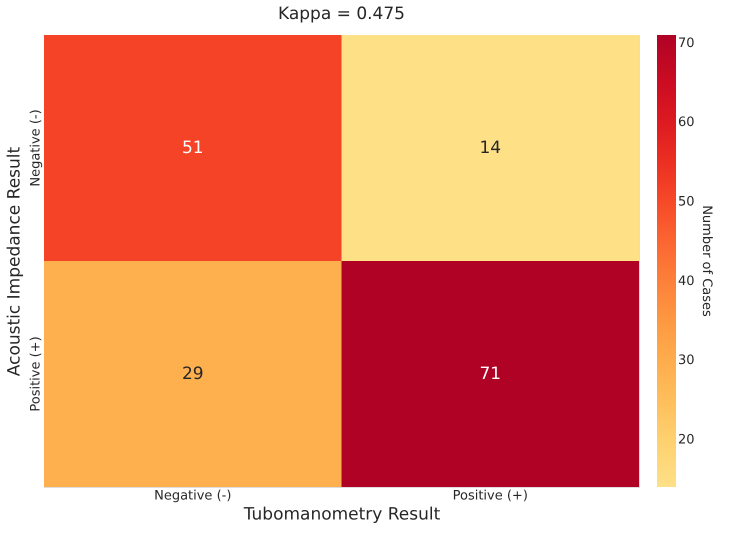 The height and width of the screenshot is (547, 756). What do you see at coordinates (686, 281) in the screenshot?
I see `color-bar-label: 40` at bounding box center [686, 281].